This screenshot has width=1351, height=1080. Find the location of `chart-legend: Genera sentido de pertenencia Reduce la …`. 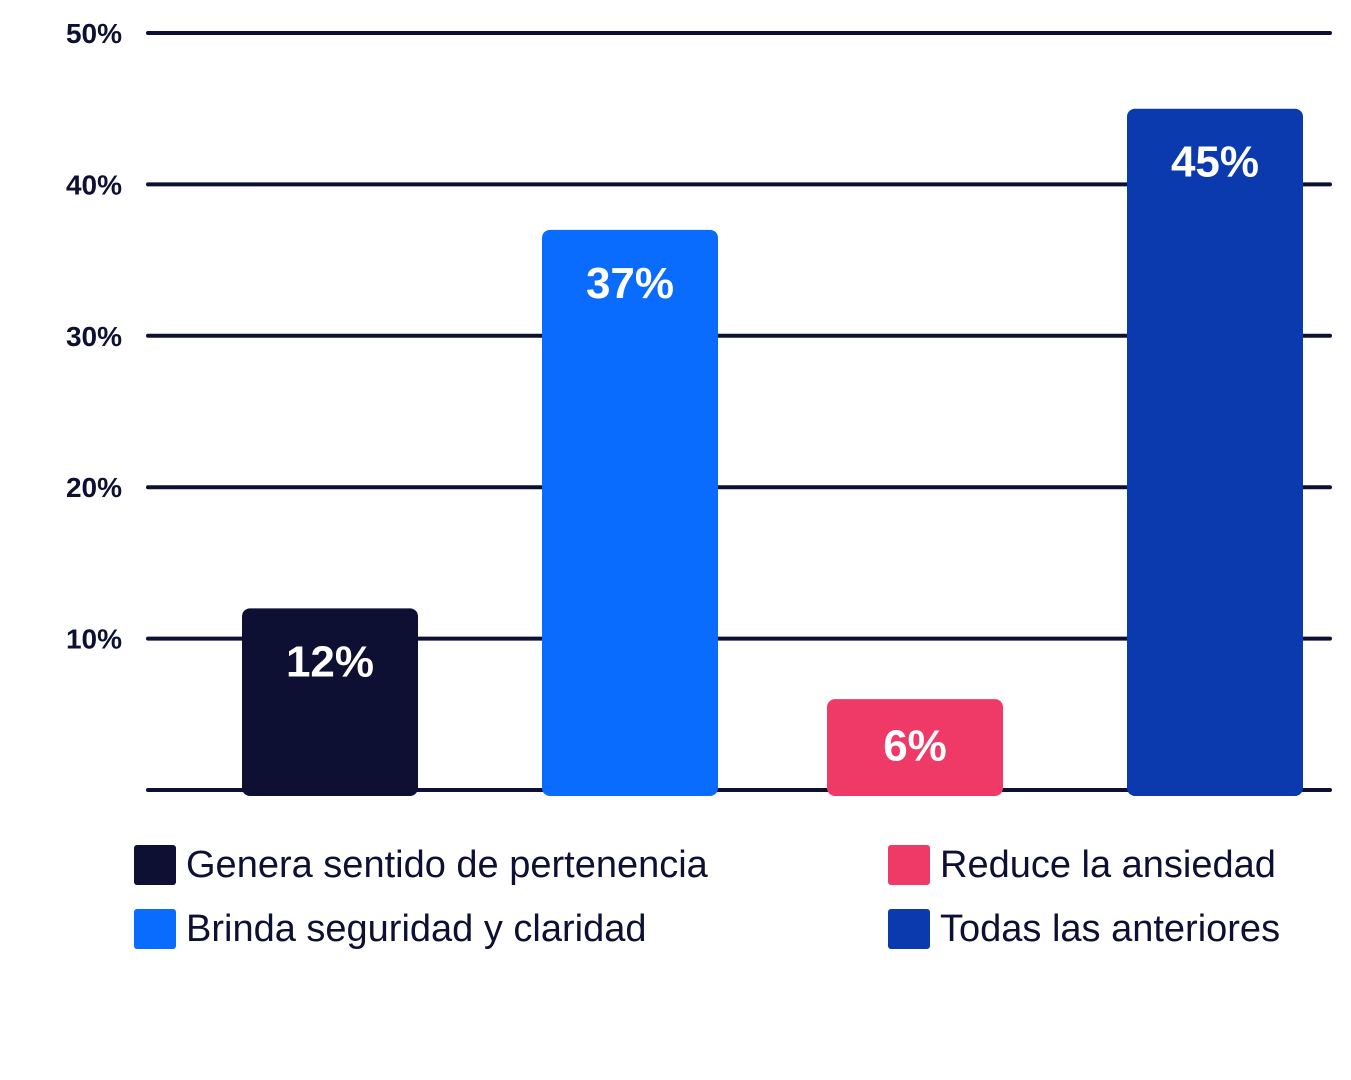

chart-legend: Genera sentido de pertenencia Reduce la … is located at coordinates (739, 907).